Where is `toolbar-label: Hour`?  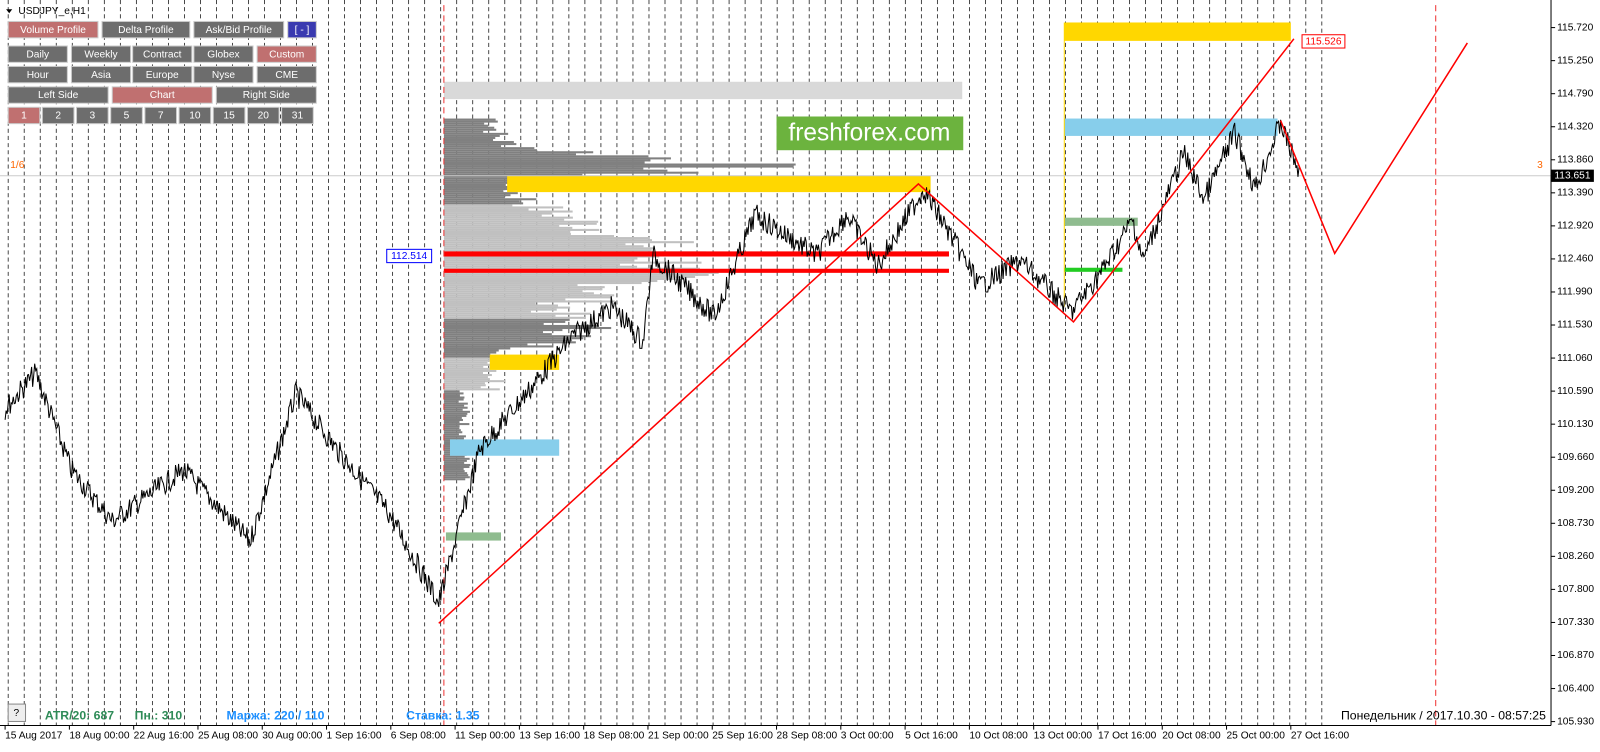 toolbar-label: Hour is located at coordinates (38, 75).